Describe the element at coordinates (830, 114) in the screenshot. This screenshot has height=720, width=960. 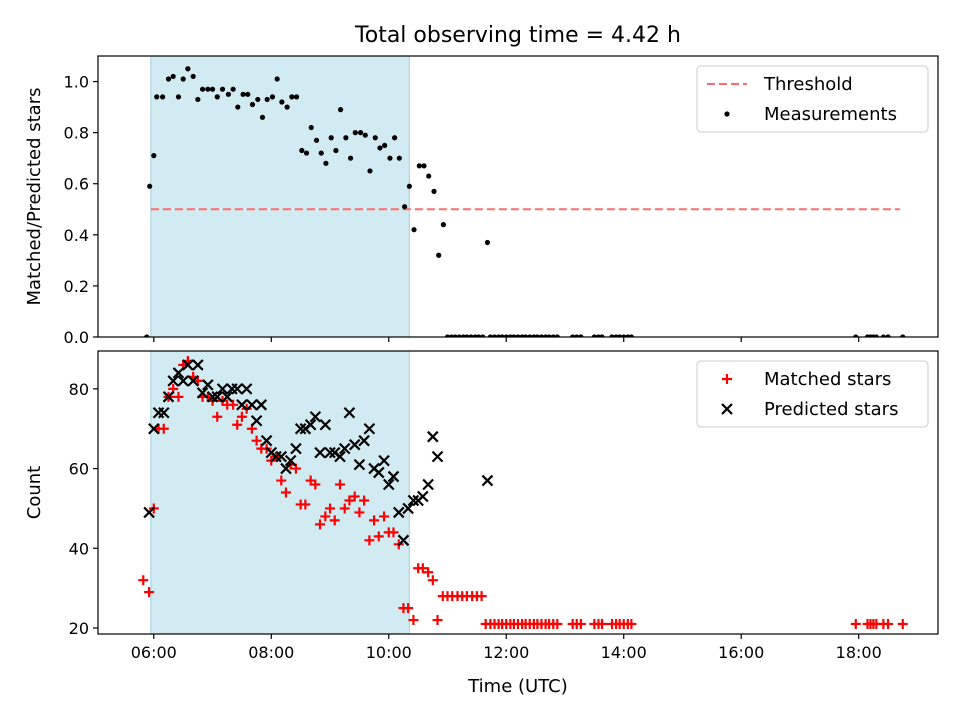
I see `legend-label: Measurements` at that location.